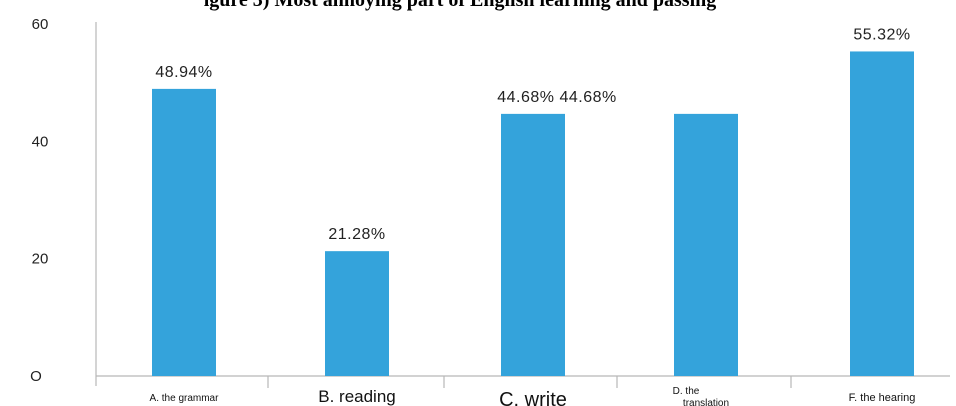 The height and width of the screenshot is (406, 956). What do you see at coordinates (185, 398) in the screenshot?
I see `category-label: A. the grammar` at bounding box center [185, 398].